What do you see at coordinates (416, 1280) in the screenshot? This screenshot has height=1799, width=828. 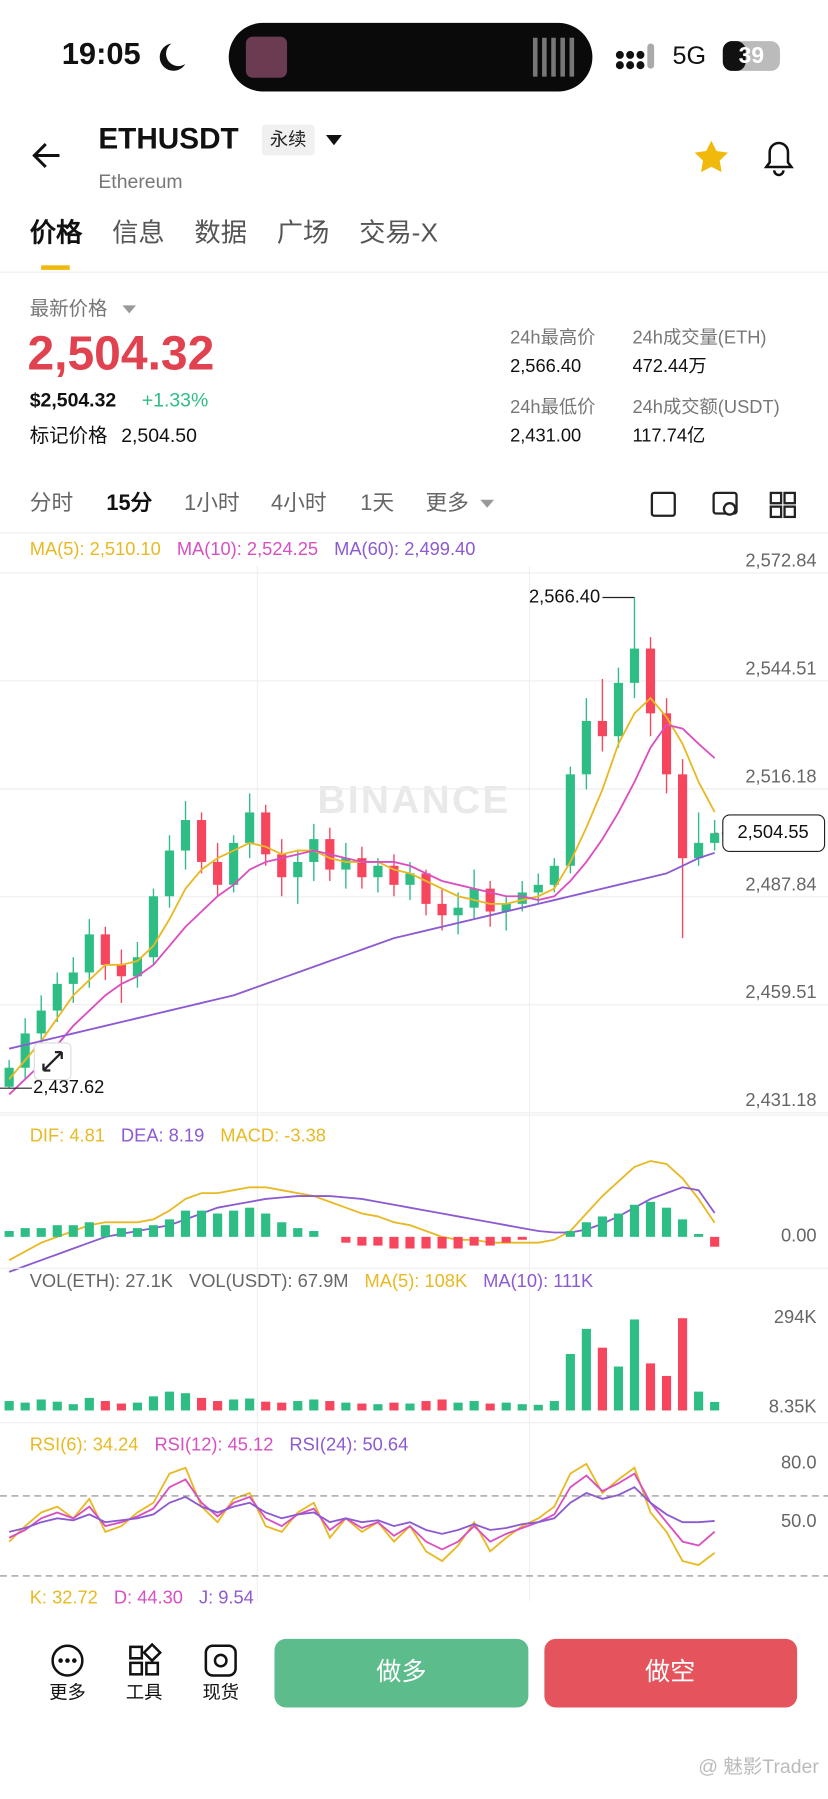 I see `volume-legend: MA(5): 108K` at bounding box center [416, 1280].